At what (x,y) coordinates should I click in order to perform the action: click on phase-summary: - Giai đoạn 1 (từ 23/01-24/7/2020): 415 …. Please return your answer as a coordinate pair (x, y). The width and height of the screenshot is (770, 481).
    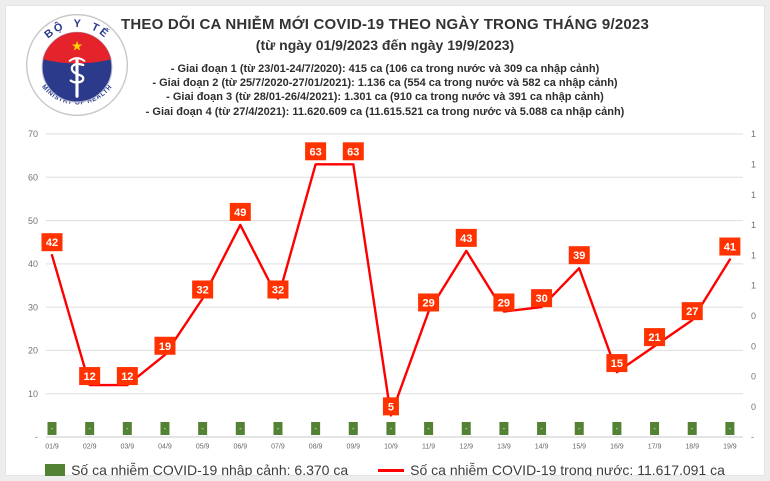
    Looking at the image, I should click on (385, 90).